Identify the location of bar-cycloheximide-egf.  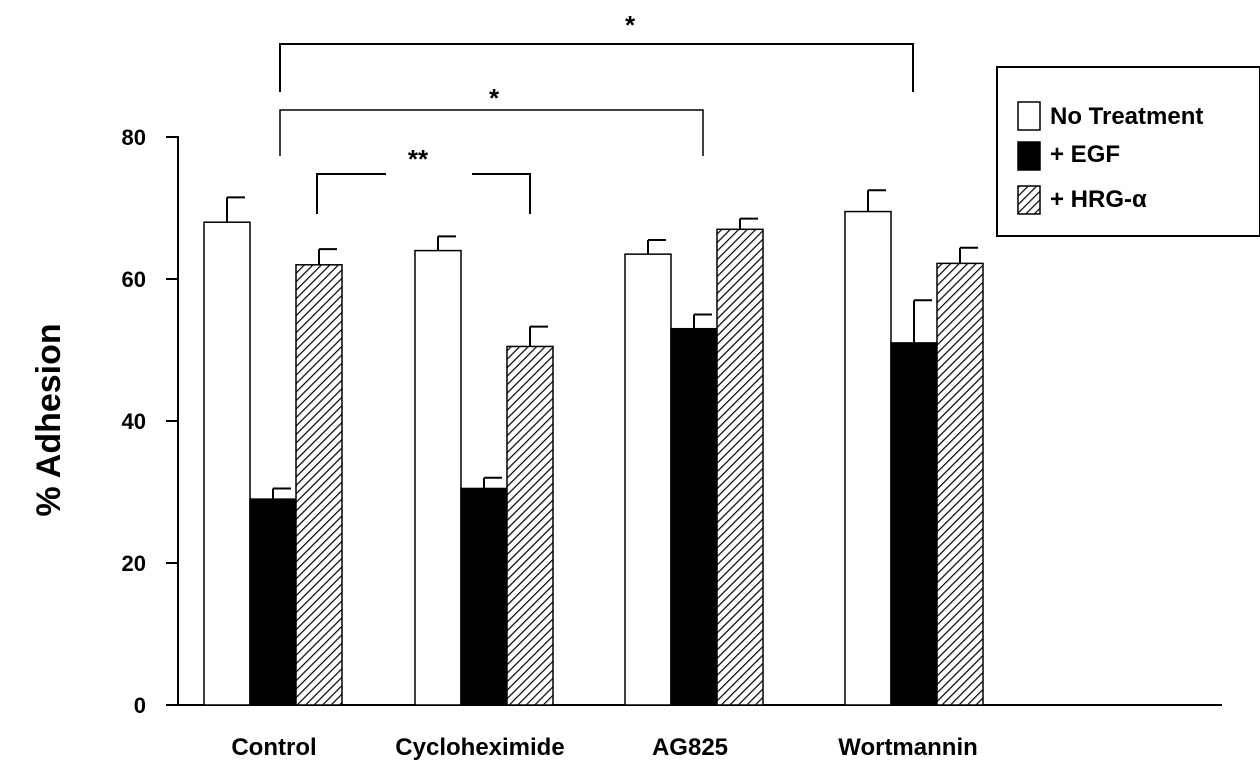
(484, 596).